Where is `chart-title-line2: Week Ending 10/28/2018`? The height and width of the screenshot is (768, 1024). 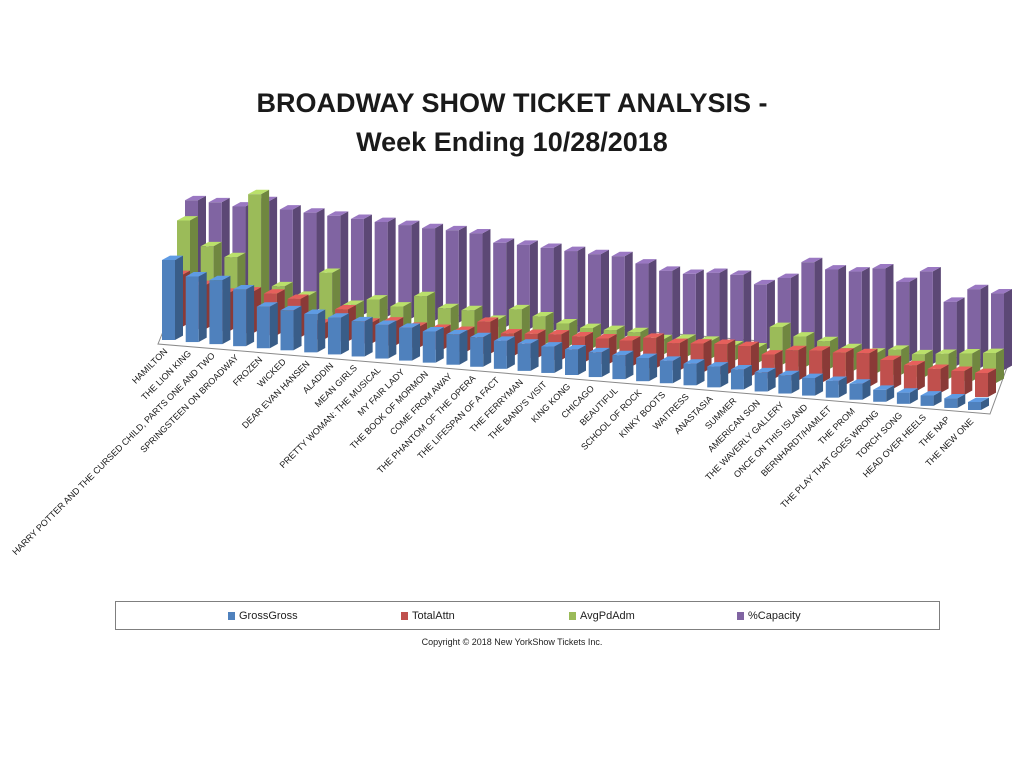
chart-title-line2: Week Ending 10/28/2018 is located at coordinates (512, 142).